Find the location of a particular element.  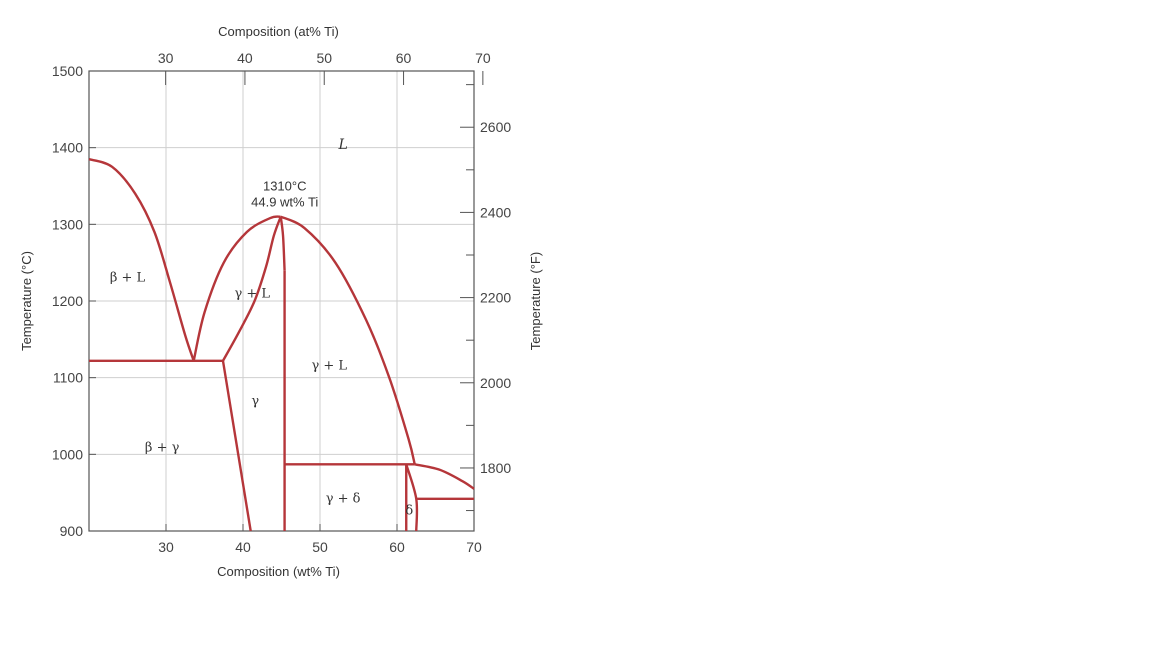

region-label: γ is located at coordinates (255, 401).